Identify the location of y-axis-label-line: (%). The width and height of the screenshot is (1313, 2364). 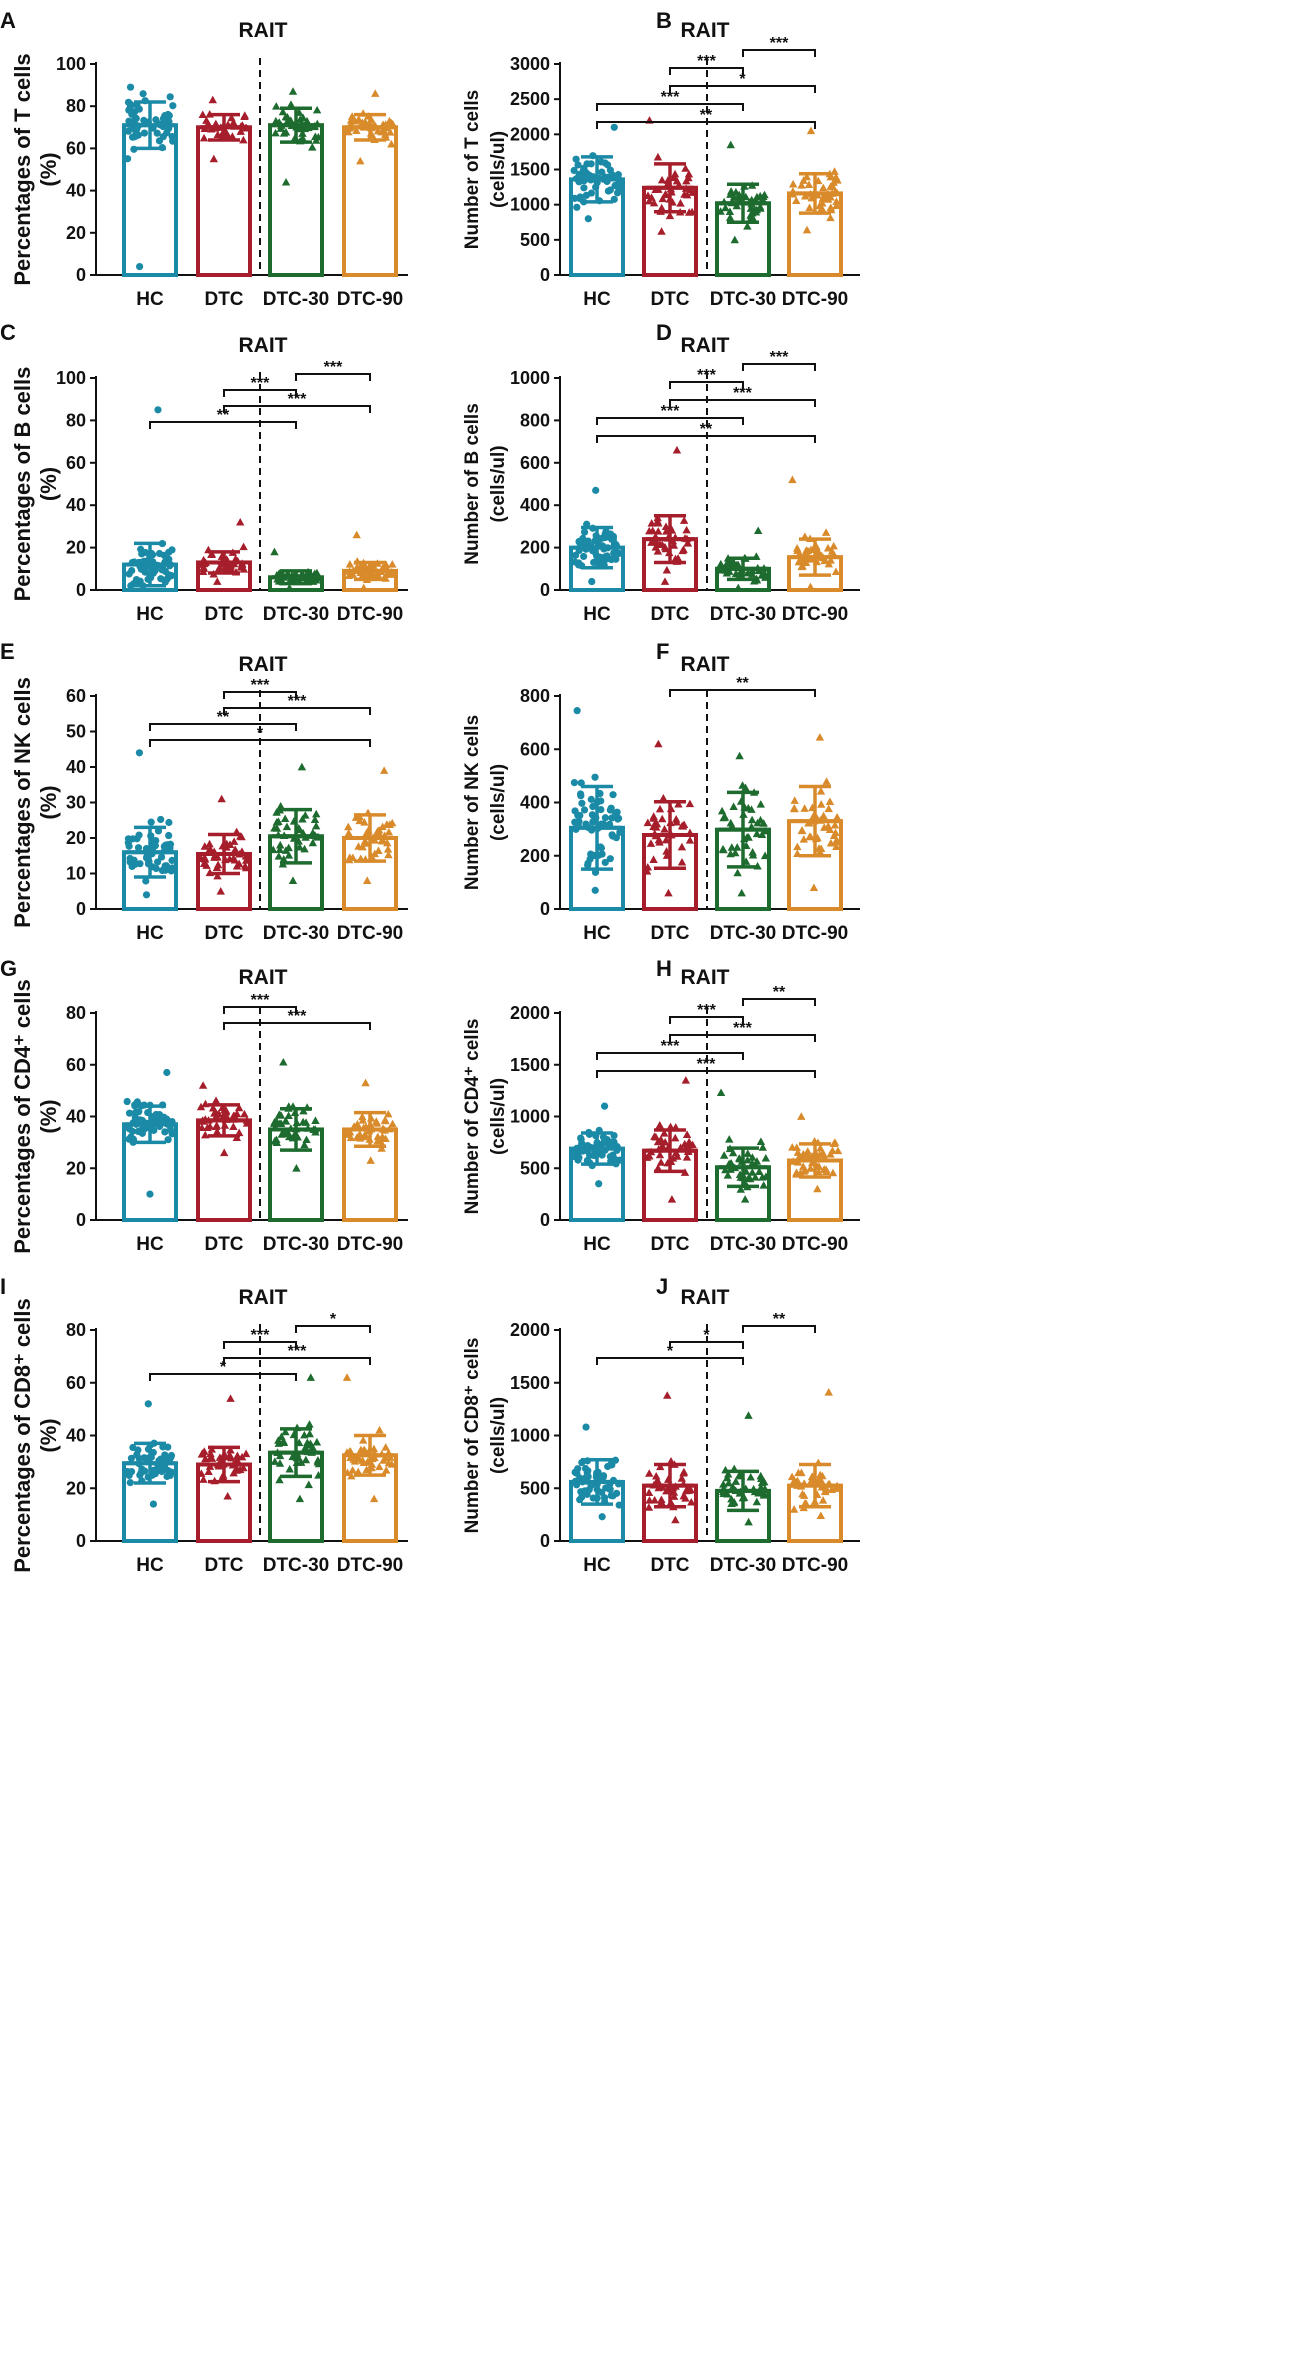
(48, 802).